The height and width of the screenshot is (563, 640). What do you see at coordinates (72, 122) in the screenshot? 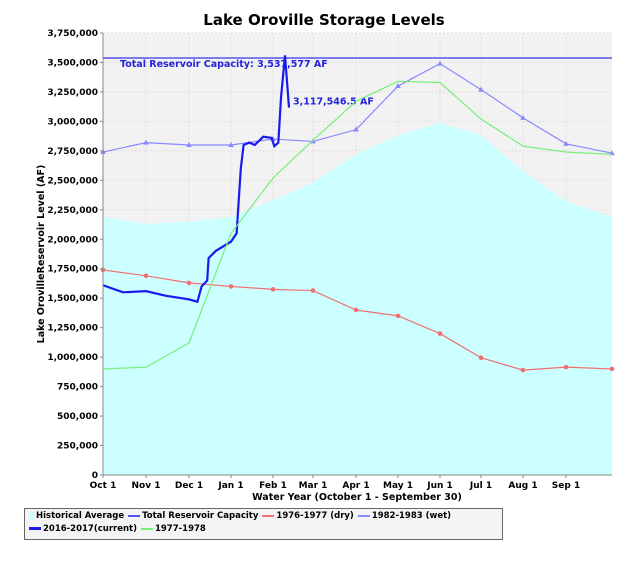
I see `y-tick-label: 3,000,000` at bounding box center [72, 122].